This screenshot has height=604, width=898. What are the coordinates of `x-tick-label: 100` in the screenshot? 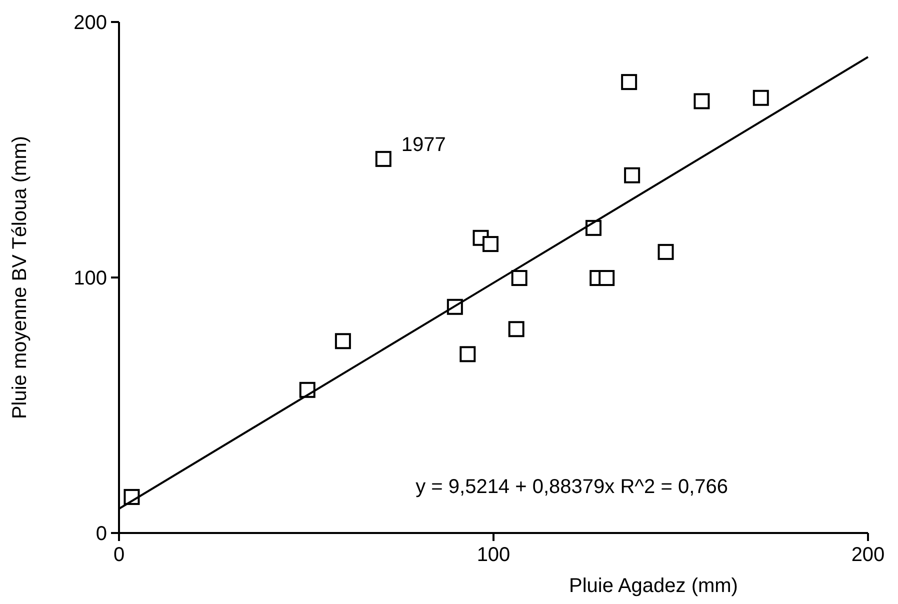 It's located at (493, 555).